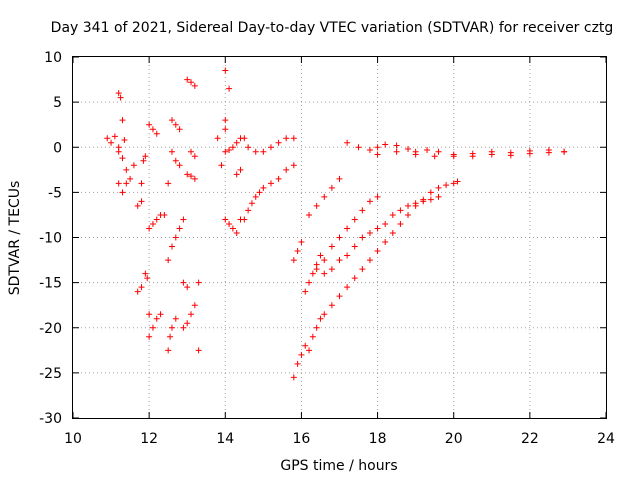  I want to click on x-tick-label: 24, so click(606, 439).